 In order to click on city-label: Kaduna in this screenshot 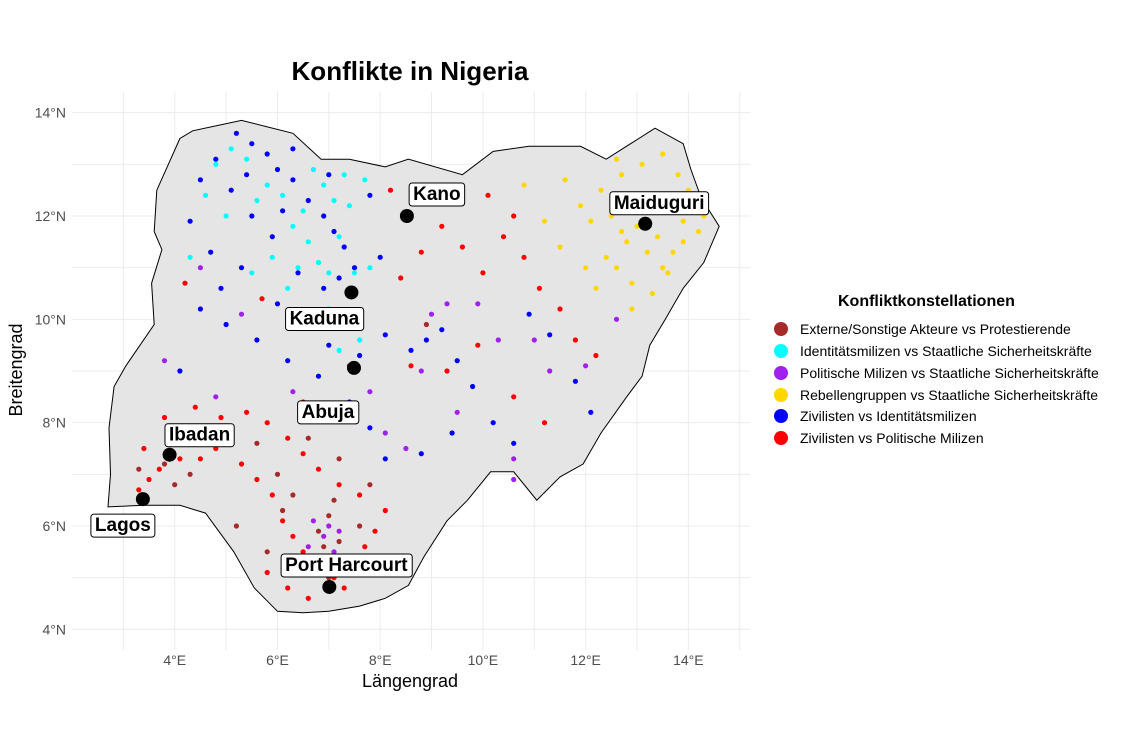, I will do `click(325, 318)`.